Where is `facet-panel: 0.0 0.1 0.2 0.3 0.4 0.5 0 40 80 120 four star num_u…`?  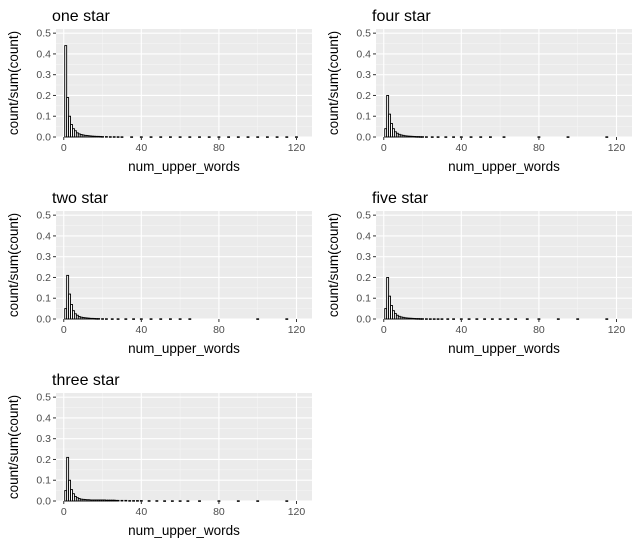
facet-panel: 0.0 0.1 0.2 0.3 0.4 0.5 0 40 80 120 four star num_u… is located at coordinates (479, 91).